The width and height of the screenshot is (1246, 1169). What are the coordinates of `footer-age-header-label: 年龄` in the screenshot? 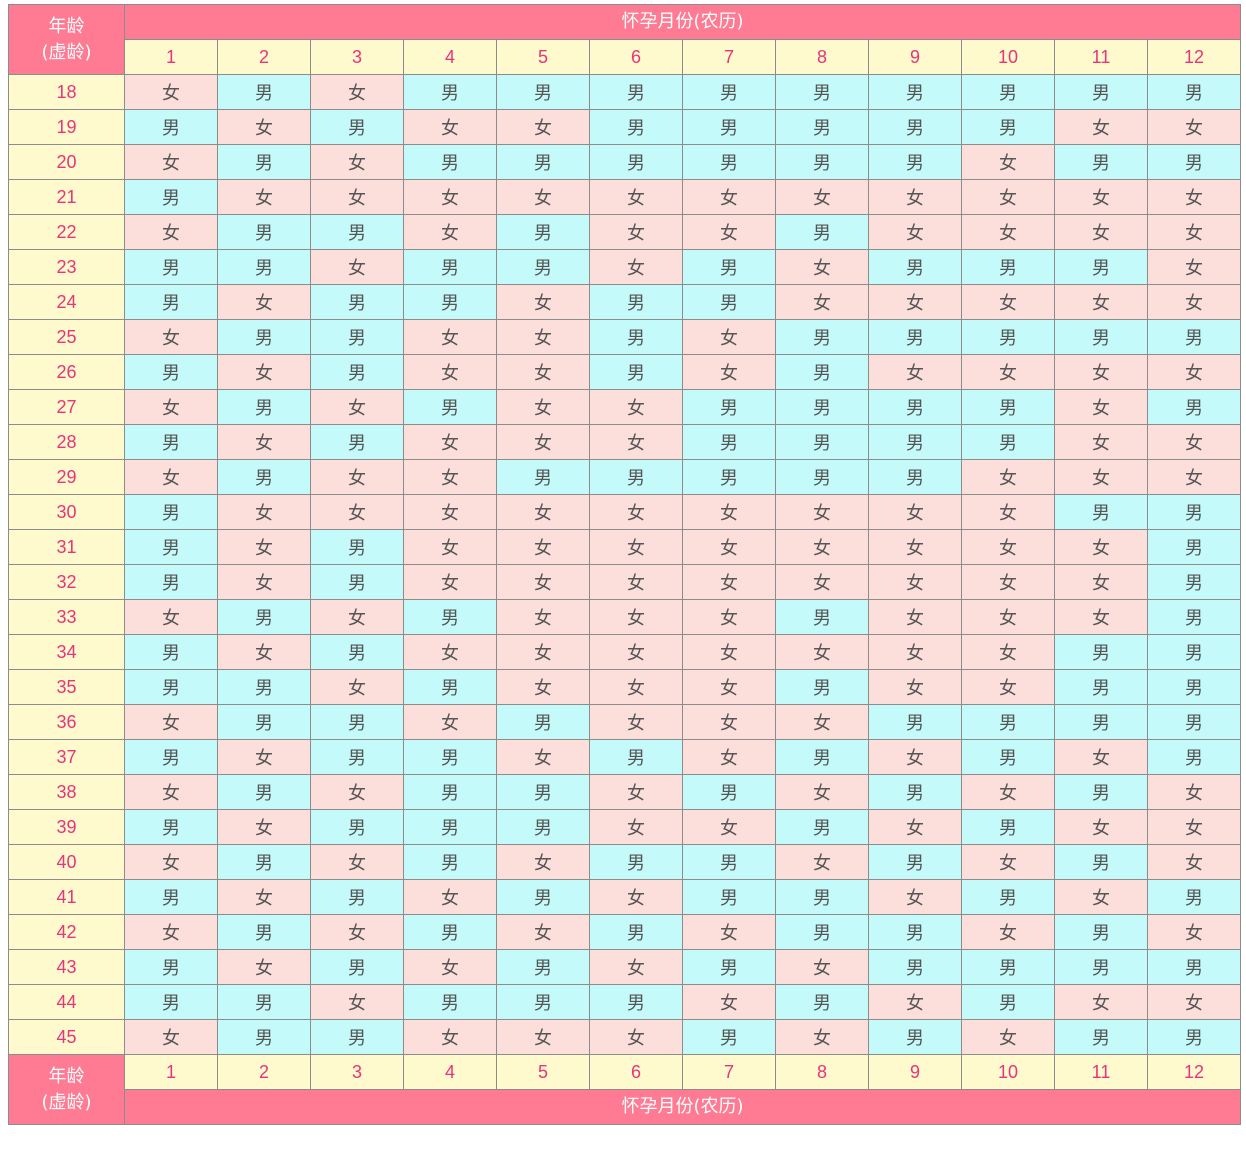 It's located at (66, 1077).